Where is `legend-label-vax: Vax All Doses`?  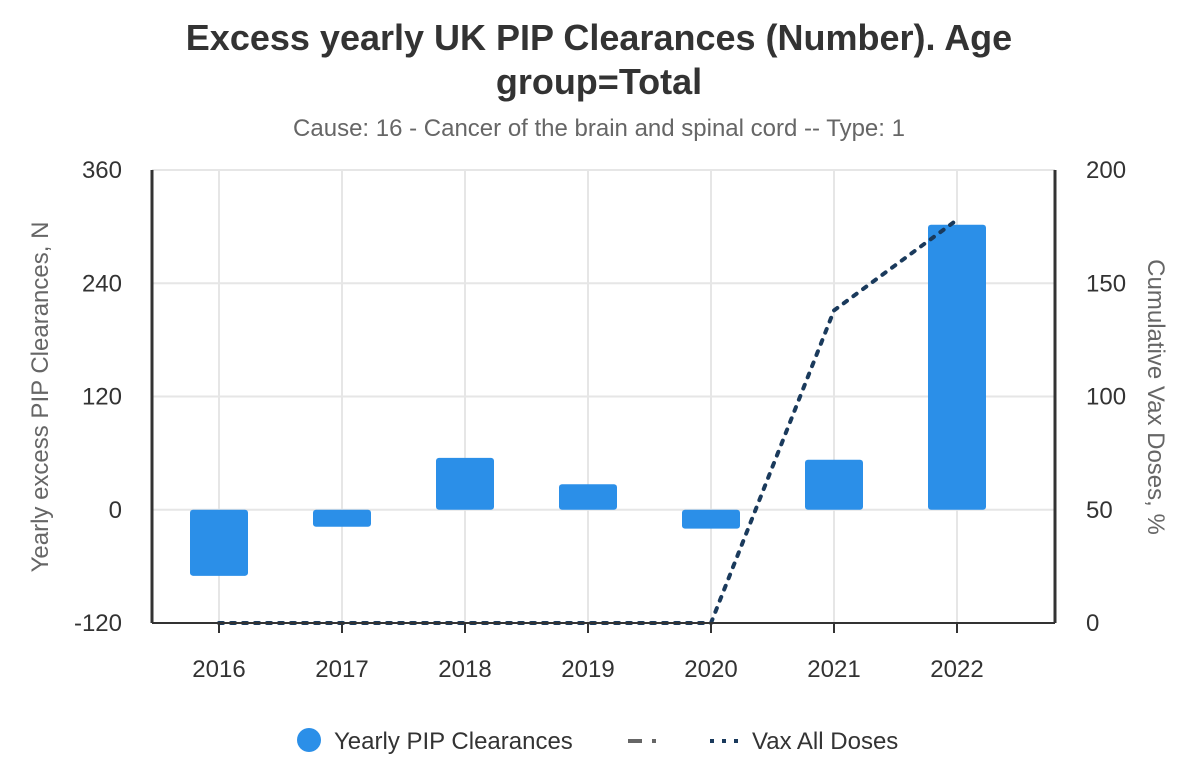
legend-label-vax: Vax All Doses is located at coordinates (825, 741).